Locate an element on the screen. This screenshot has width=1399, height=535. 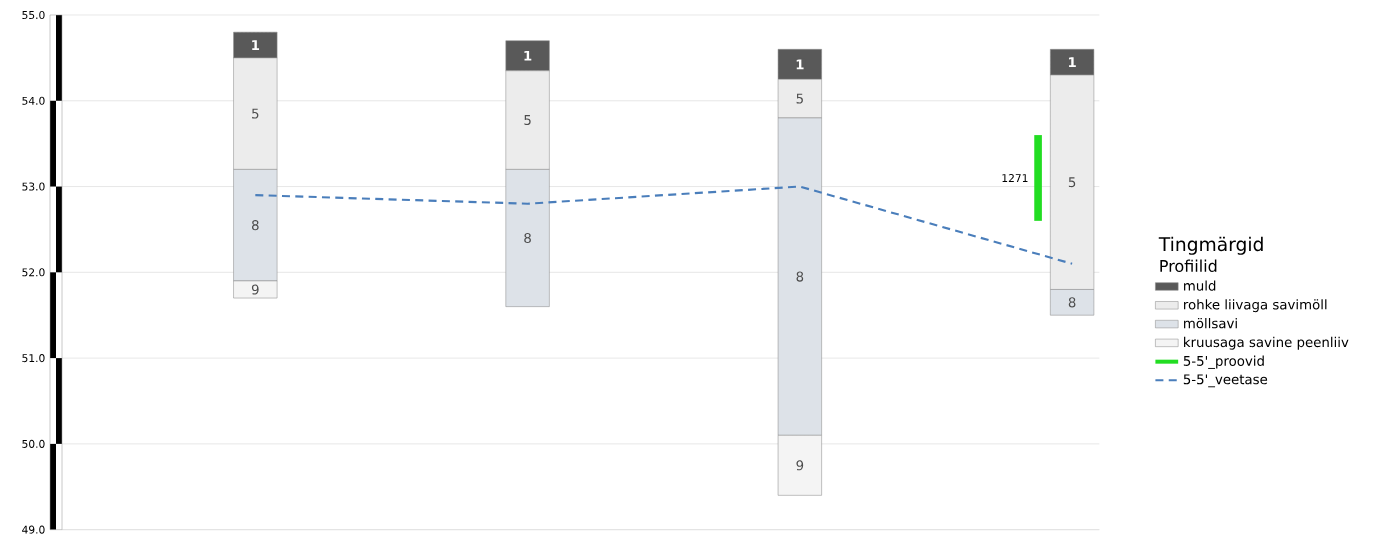
annotation: 1271 is located at coordinates (1015, 178).